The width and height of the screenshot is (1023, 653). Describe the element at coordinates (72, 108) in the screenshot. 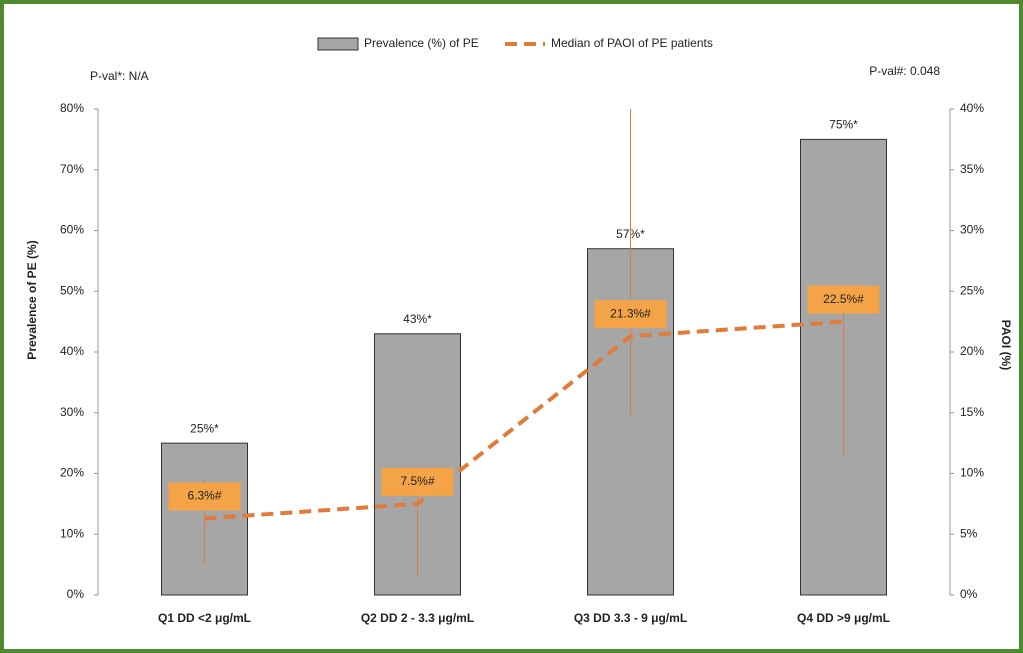

I see `y-tick-label: 80%` at that location.